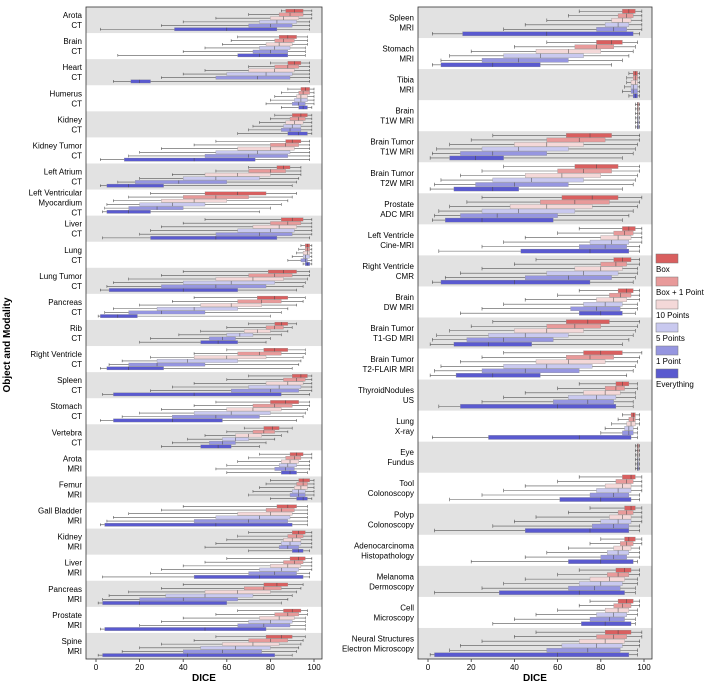 The image size is (708, 687). Describe the element at coordinates (204, 489) in the screenshot. I see `row-band` at that location.